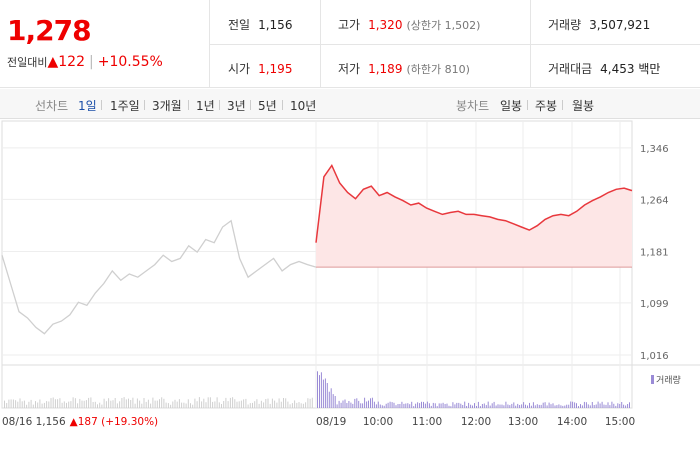  Describe the element at coordinates (80, 422) in the screenshot. I see `prev-day-summary: 08/16 1,156 ▲187 (+19.30%)` at that location.